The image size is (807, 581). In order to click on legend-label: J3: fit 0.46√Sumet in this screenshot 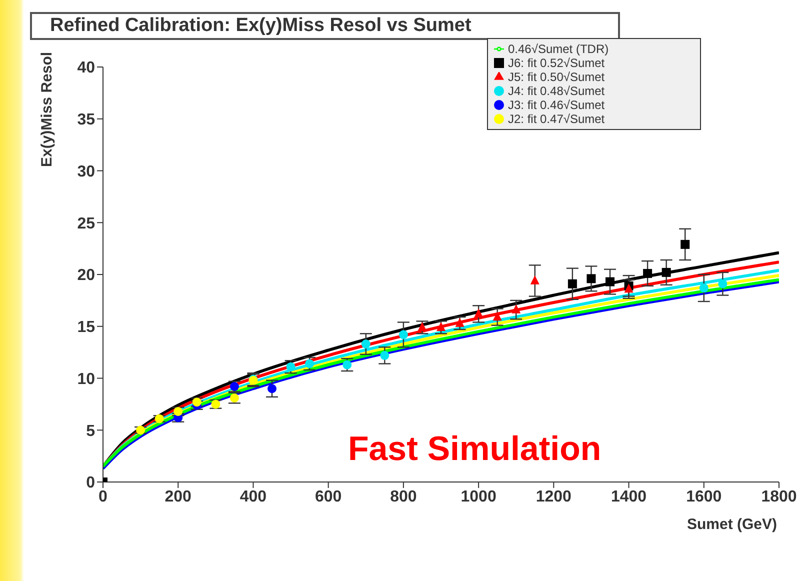, I will do `click(556, 105)`.